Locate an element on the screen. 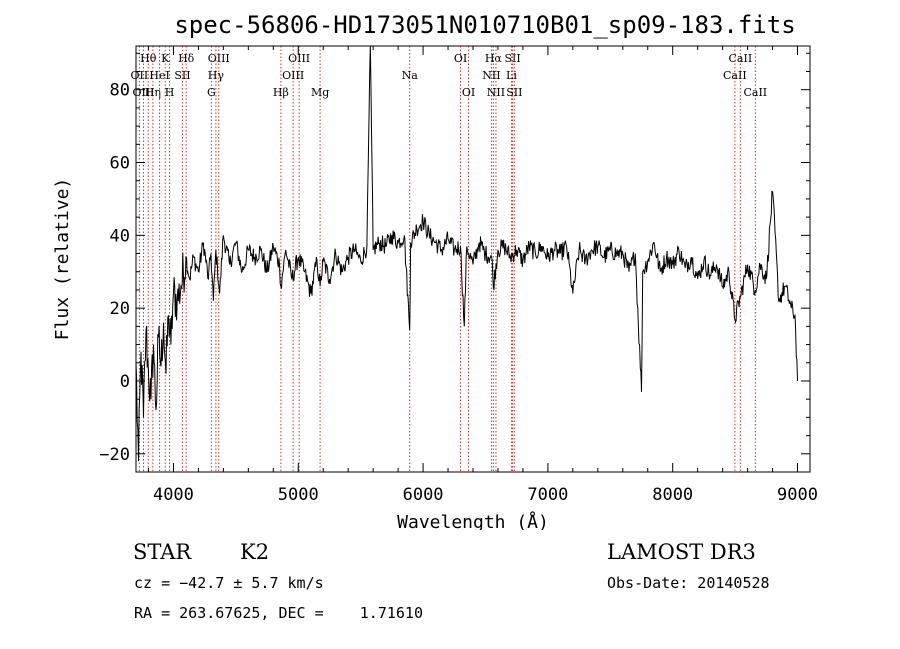 The width and height of the screenshot is (900, 649). x-tick-label: 8000 is located at coordinates (672, 495).